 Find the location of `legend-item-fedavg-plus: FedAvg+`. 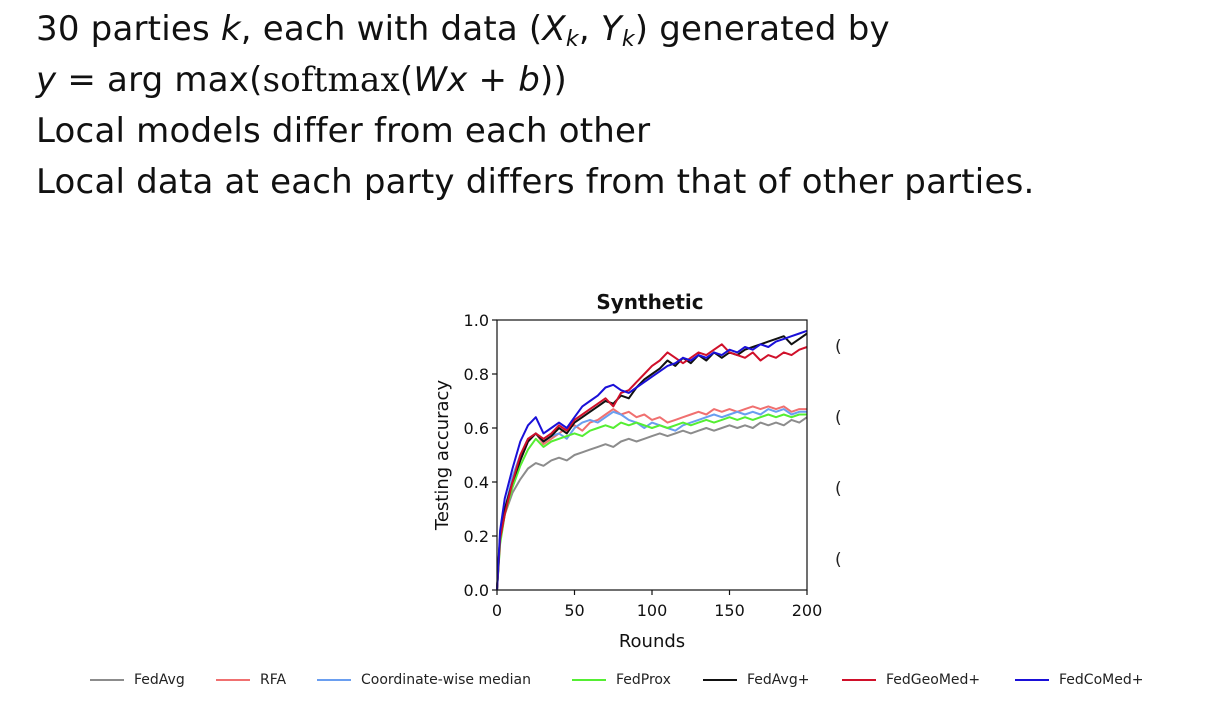

legend-item-fedavg-plus: FedAvg+ is located at coordinates (756, 680).